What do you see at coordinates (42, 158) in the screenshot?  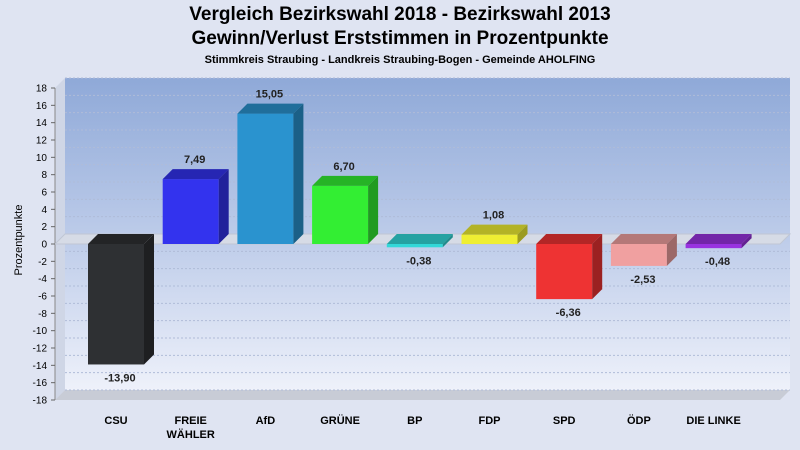 I see `y-tick-label: 10` at bounding box center [42, 158].